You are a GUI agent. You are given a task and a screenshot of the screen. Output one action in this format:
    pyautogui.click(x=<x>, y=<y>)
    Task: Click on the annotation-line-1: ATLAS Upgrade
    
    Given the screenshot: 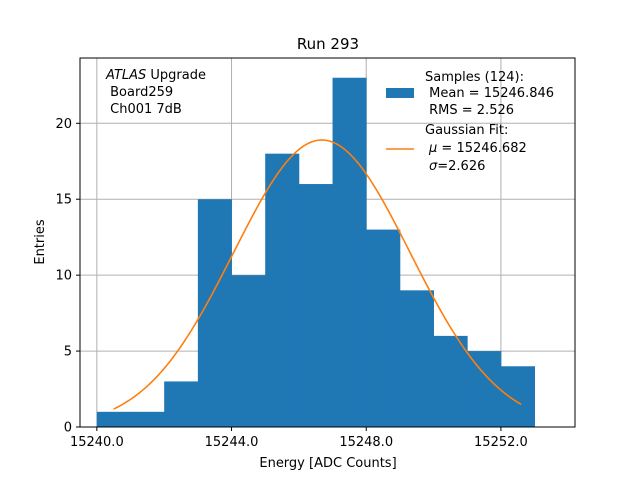 What is the action you would take?
    pyautogui.click(x=155, y=75)
    